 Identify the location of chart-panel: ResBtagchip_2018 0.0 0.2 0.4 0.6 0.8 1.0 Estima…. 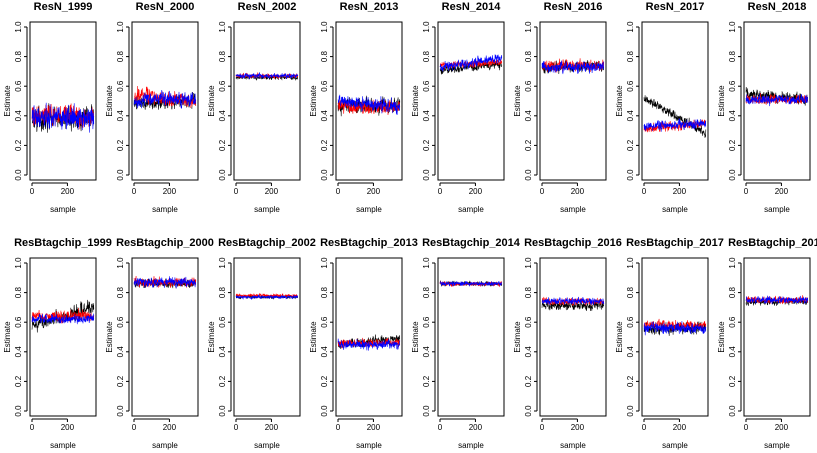
(767, 343).